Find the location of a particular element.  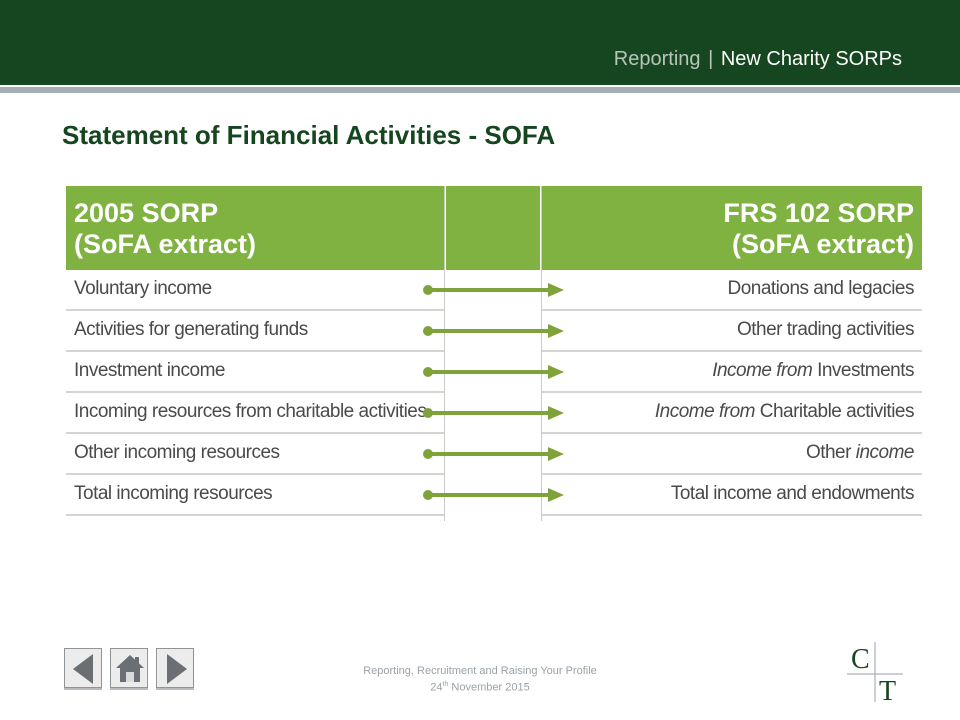

table-row: Voluntary income Donations and legacies is located at coordinates (494, 290).